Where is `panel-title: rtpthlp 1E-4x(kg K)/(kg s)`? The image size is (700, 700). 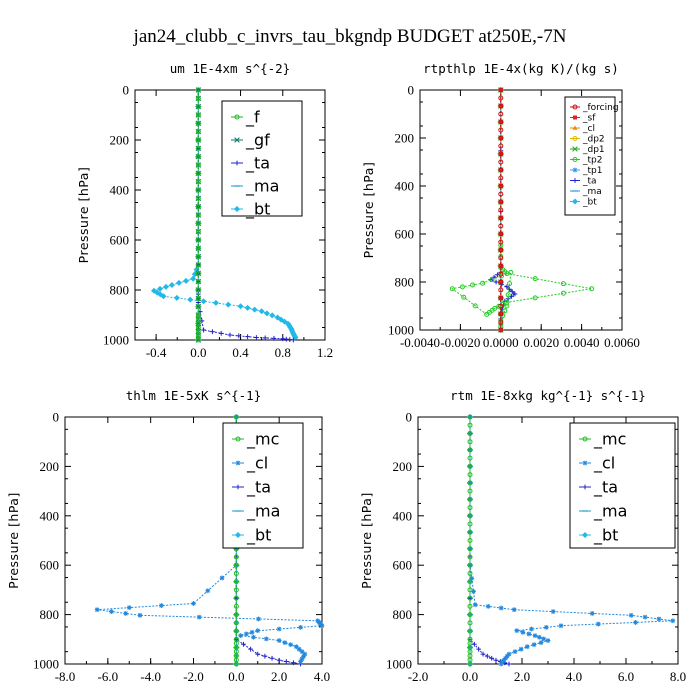
panel-title: rtpthlp 1E-4x(kg K)/(kg s) is located at coordinates (521, 68).